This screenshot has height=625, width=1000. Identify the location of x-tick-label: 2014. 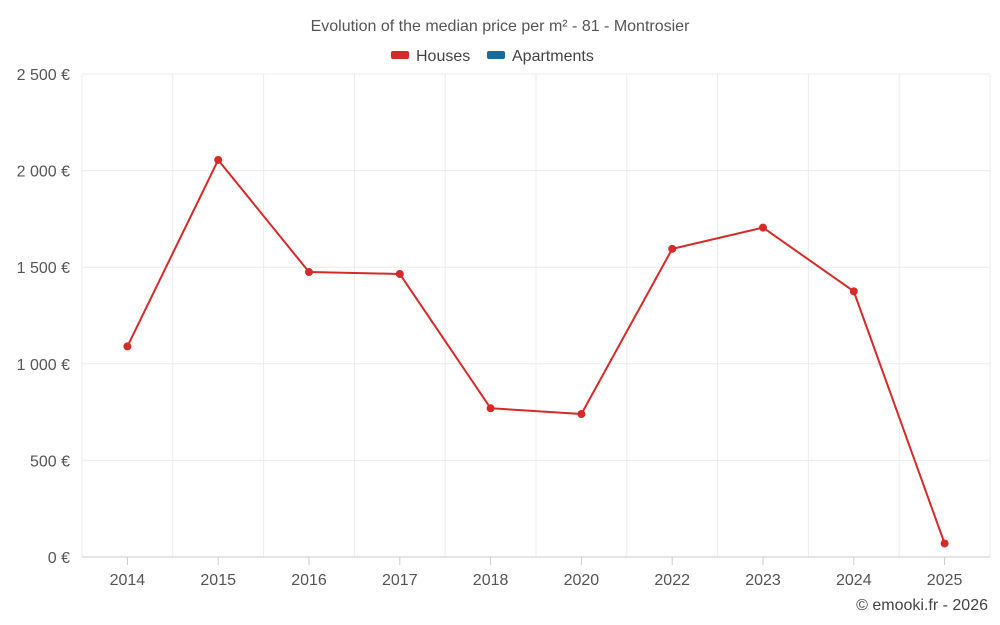
(128, 580).